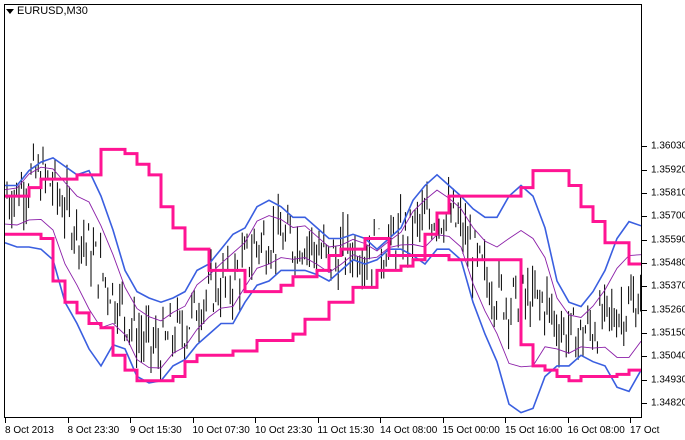 Image resolution: width=685 pixels, height=440 pixels. I want to click on price-tick-label: 1.35920, so click(668, 170).